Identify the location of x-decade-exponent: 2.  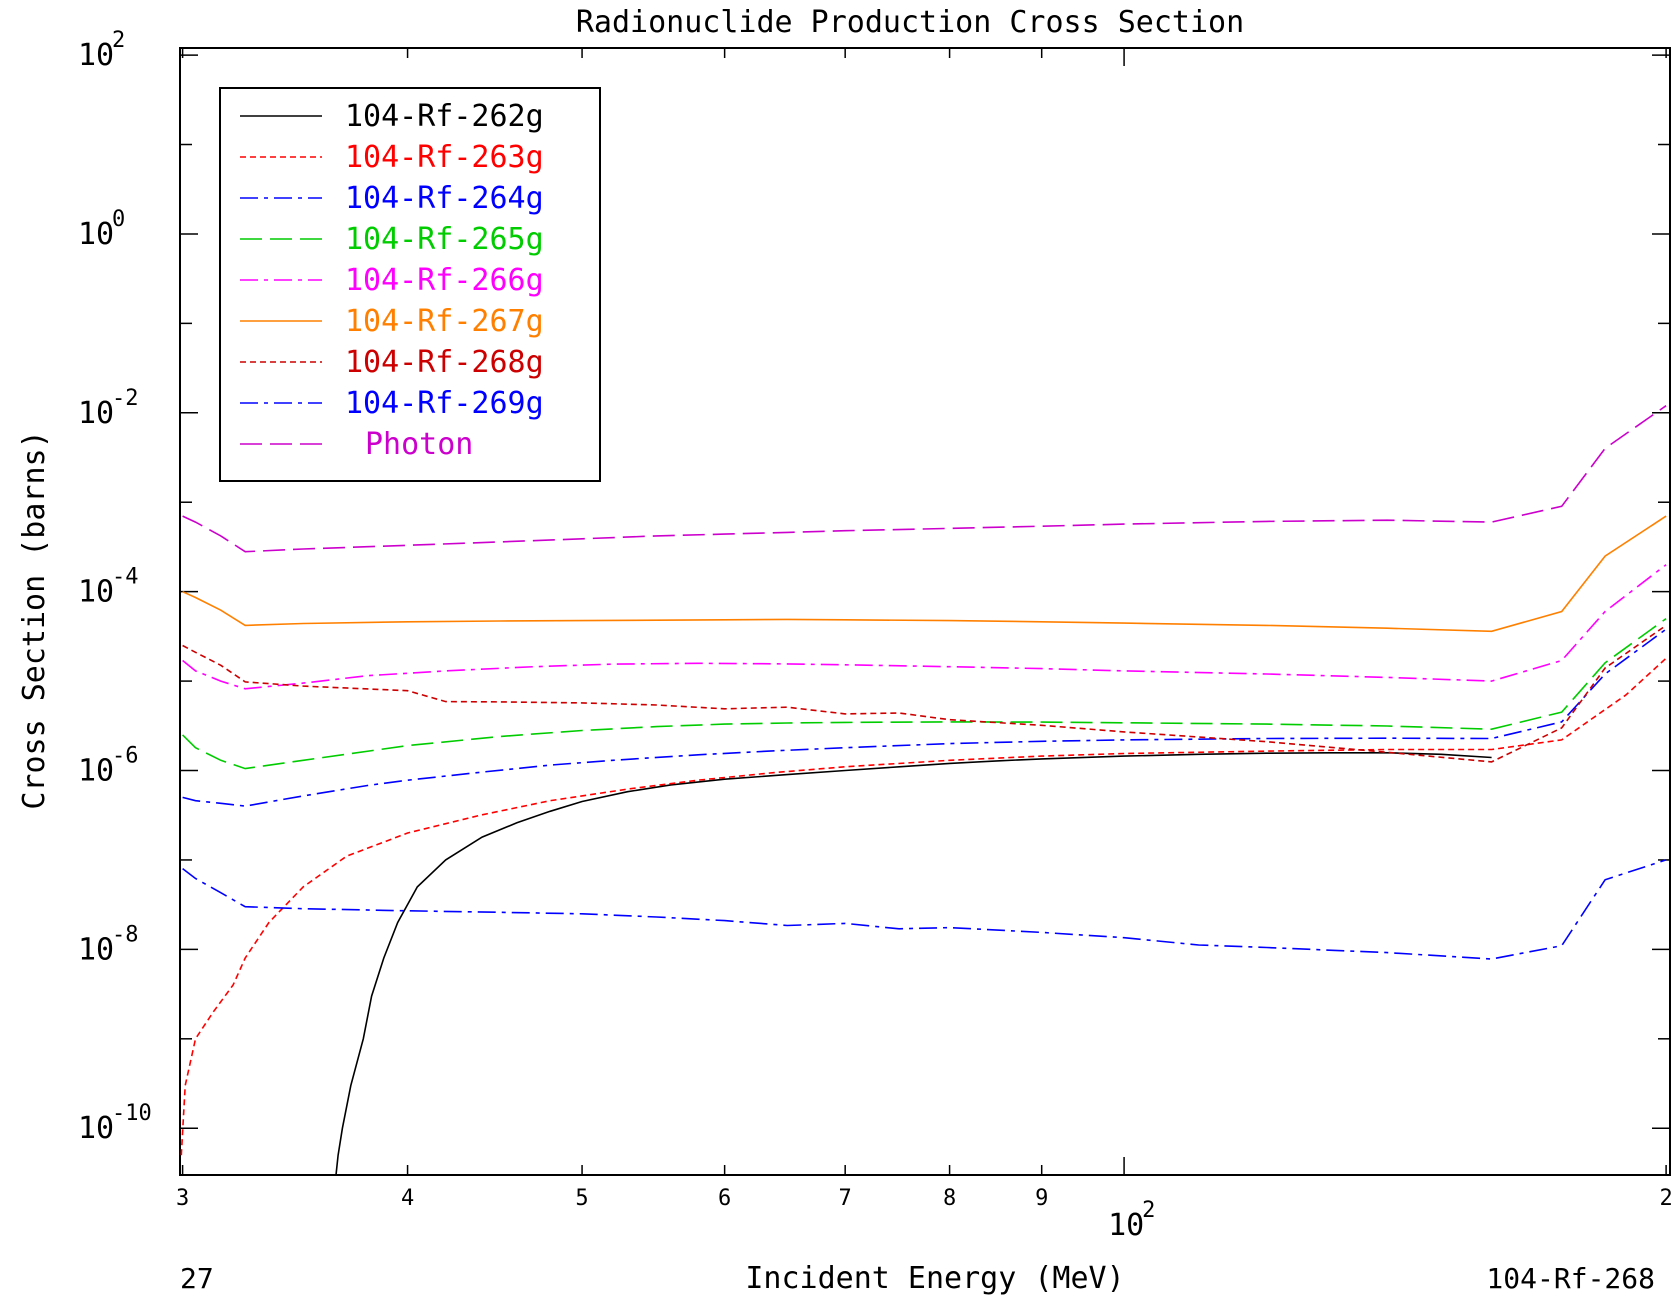
(1148, 1210).